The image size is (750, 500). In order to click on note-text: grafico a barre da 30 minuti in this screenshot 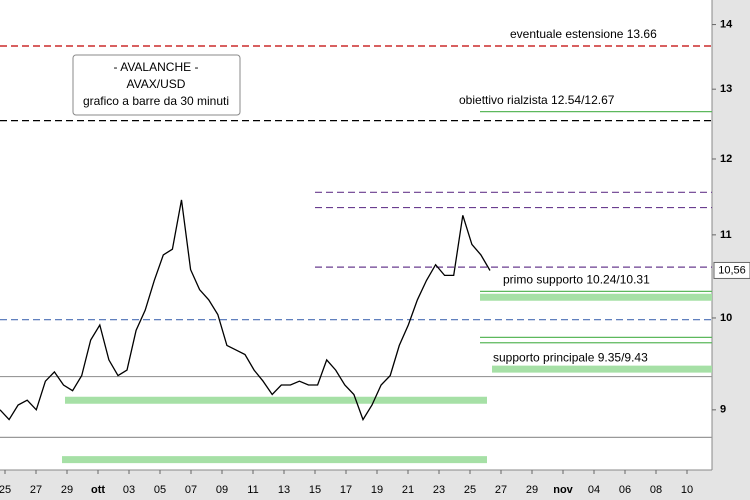, I will do `click(156, 101)`.